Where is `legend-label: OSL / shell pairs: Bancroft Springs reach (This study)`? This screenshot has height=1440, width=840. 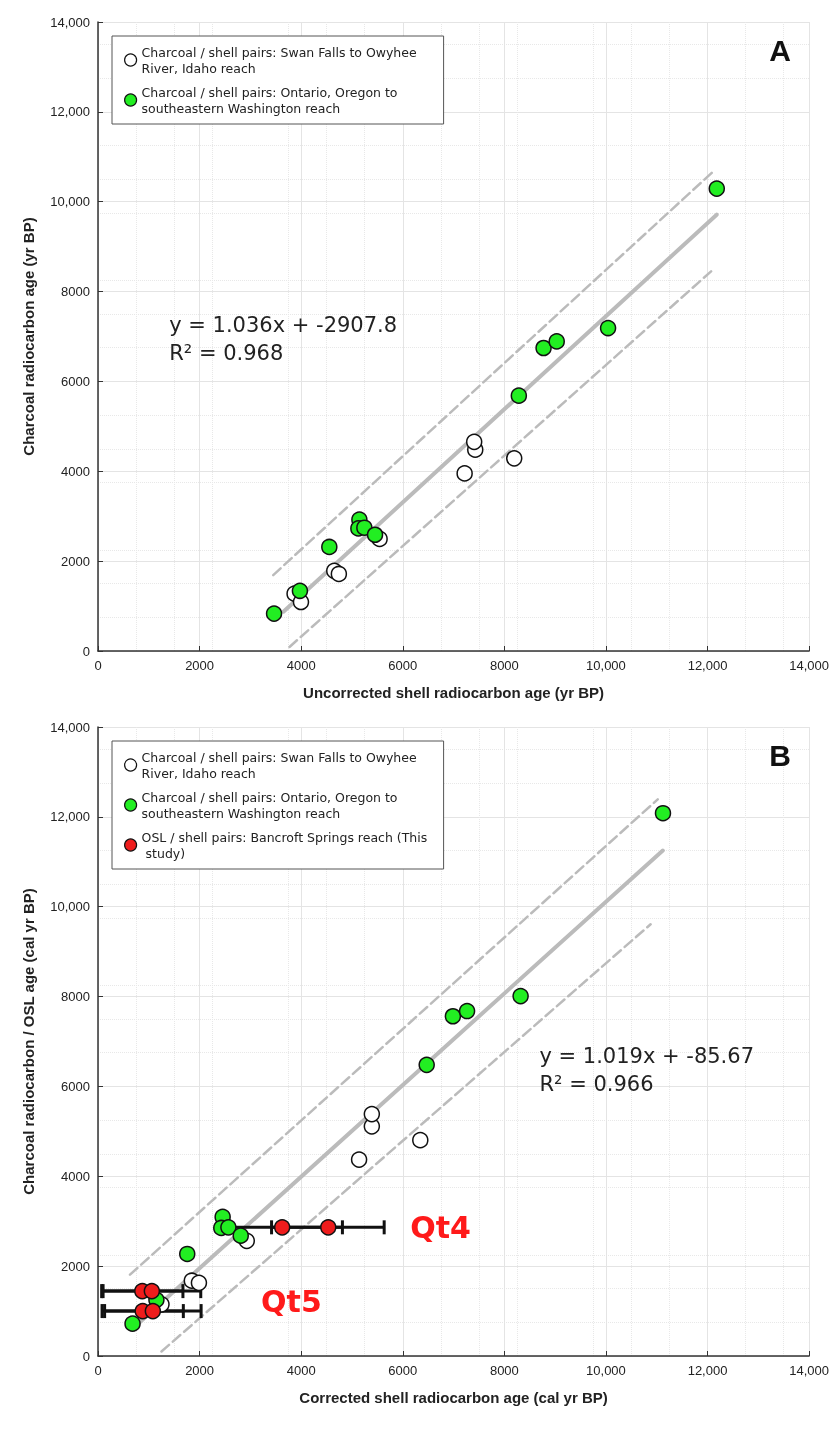 legend-label: OSL / shell pairs: Bancroft Springs reach (This study) is located at coordinates (284, 845).